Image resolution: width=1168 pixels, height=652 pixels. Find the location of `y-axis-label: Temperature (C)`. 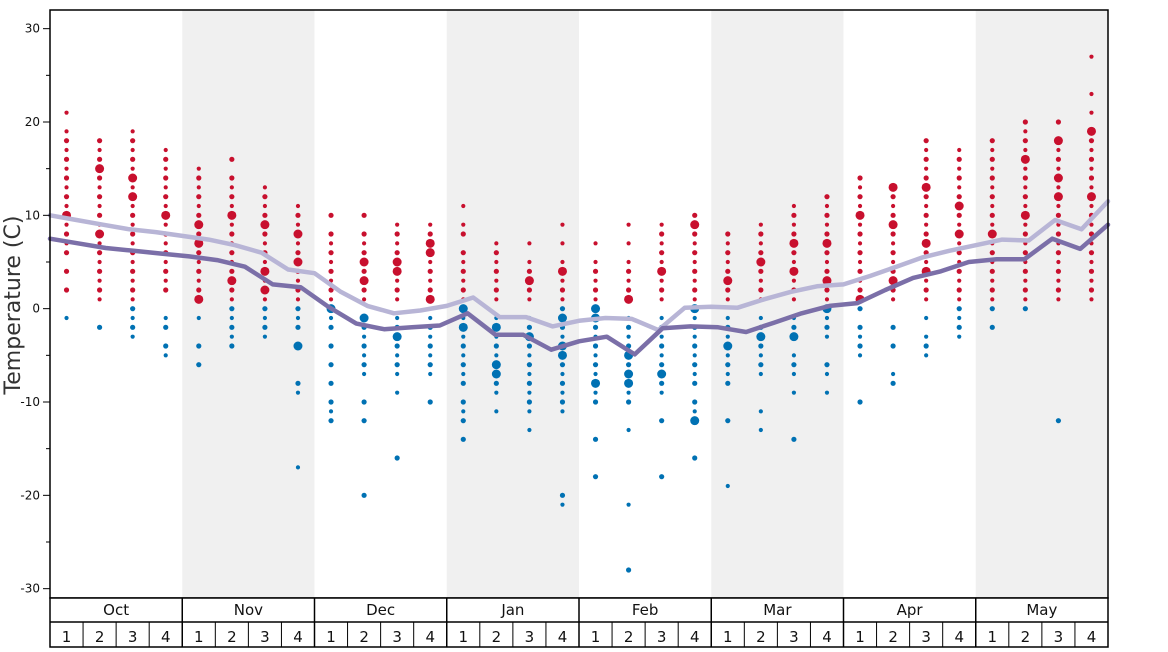

y-axis-label: Temperature (C) is located at coordinates (13, 306).